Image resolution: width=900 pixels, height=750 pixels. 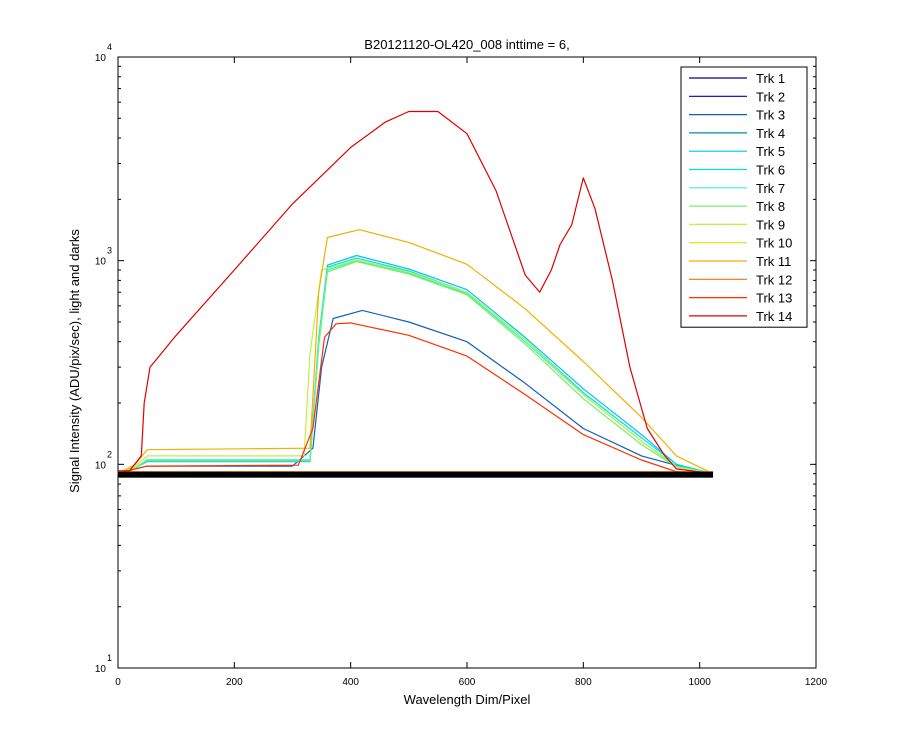 What do you see at coordinates (774, 298) in the screenshot?
I see `legend-label: Trk 13` at bounding box center [774, 298].